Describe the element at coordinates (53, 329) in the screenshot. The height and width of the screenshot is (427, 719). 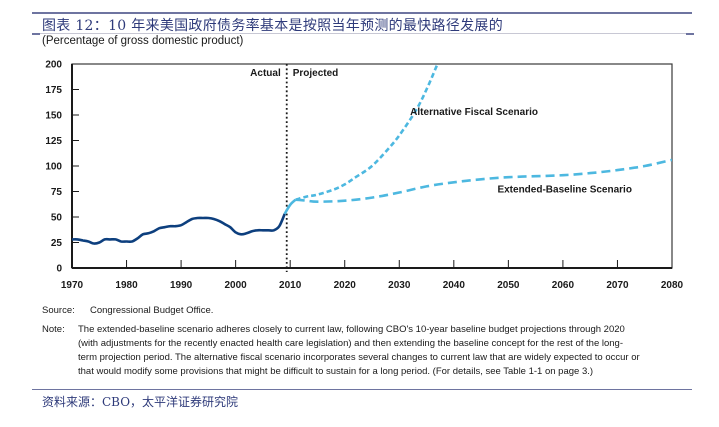
I see `note-label: Note:` at that location.